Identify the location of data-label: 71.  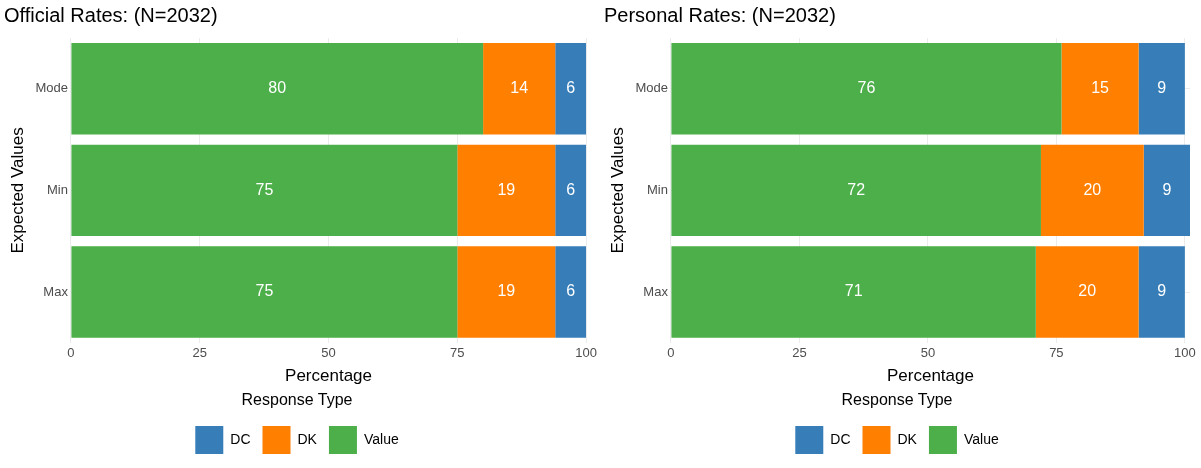
(853, 291).